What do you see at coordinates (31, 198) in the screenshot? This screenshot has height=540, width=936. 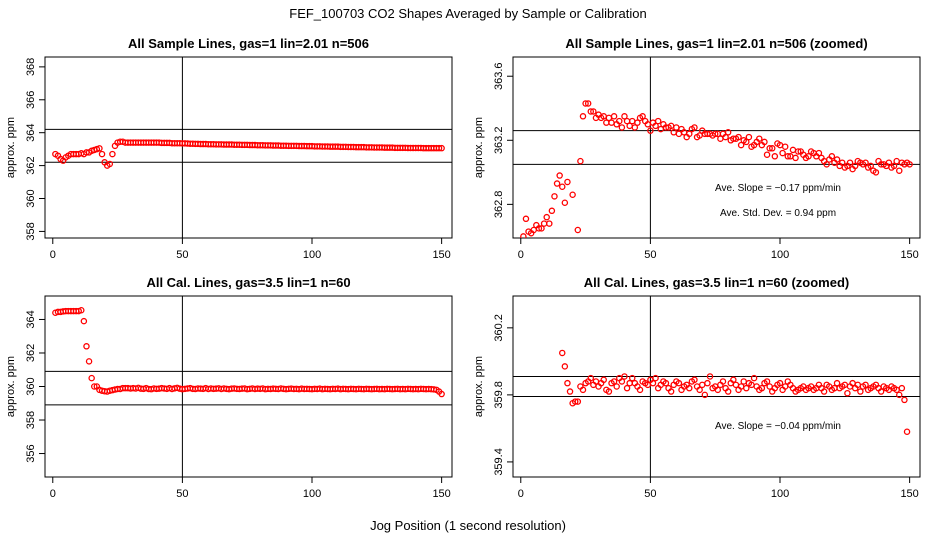 I see `y-tick-label: 360` at bounding box center [31, 198].